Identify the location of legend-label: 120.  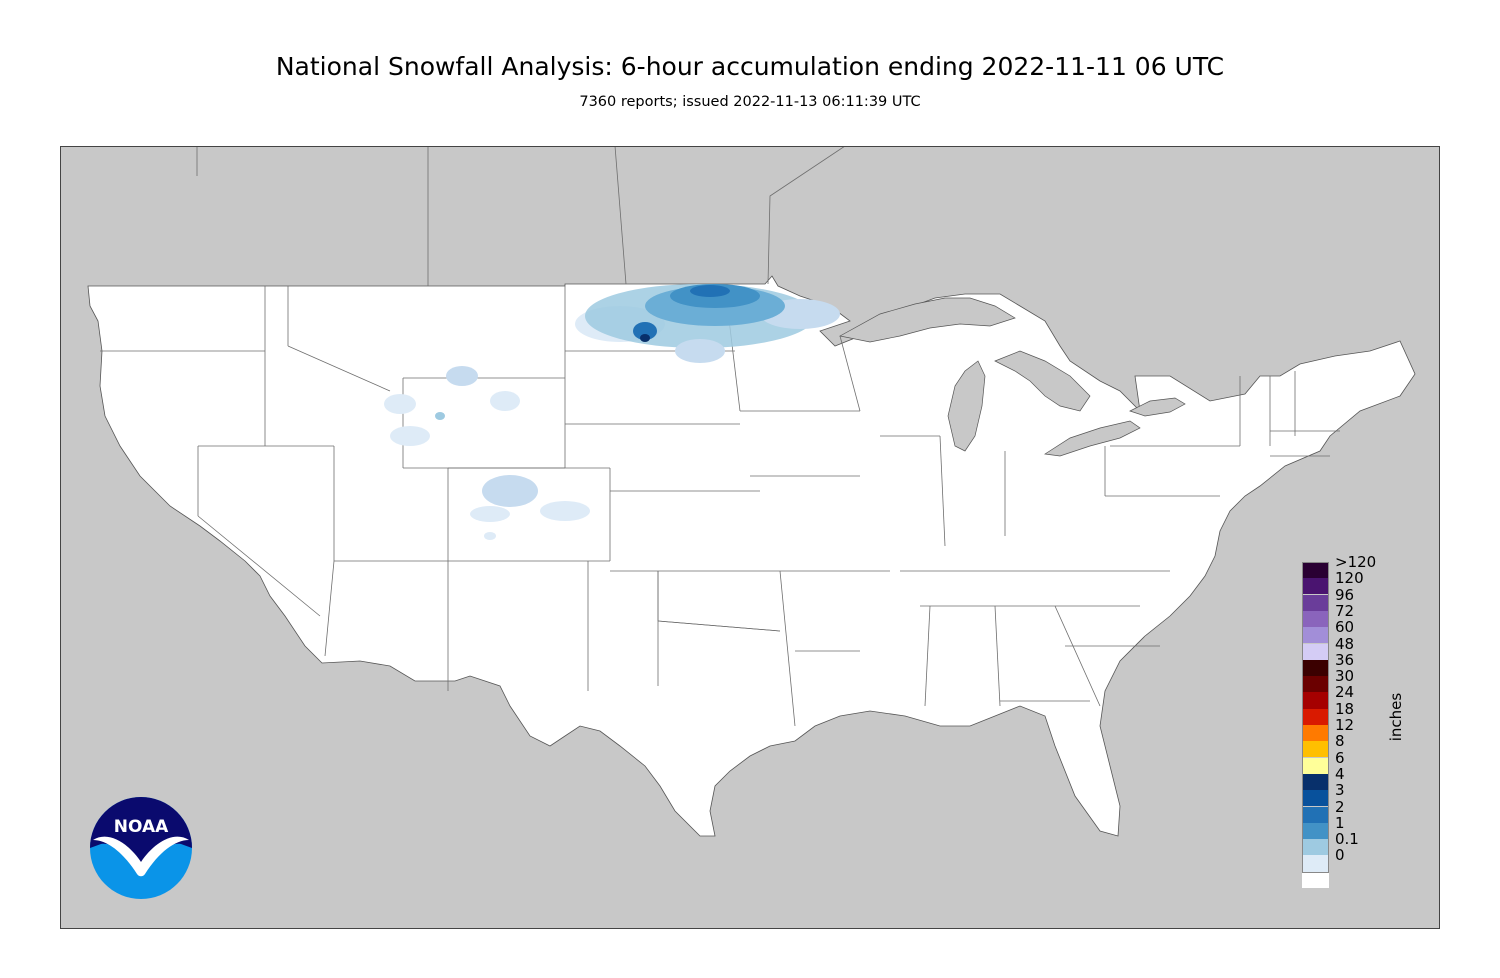
(1349, 578).